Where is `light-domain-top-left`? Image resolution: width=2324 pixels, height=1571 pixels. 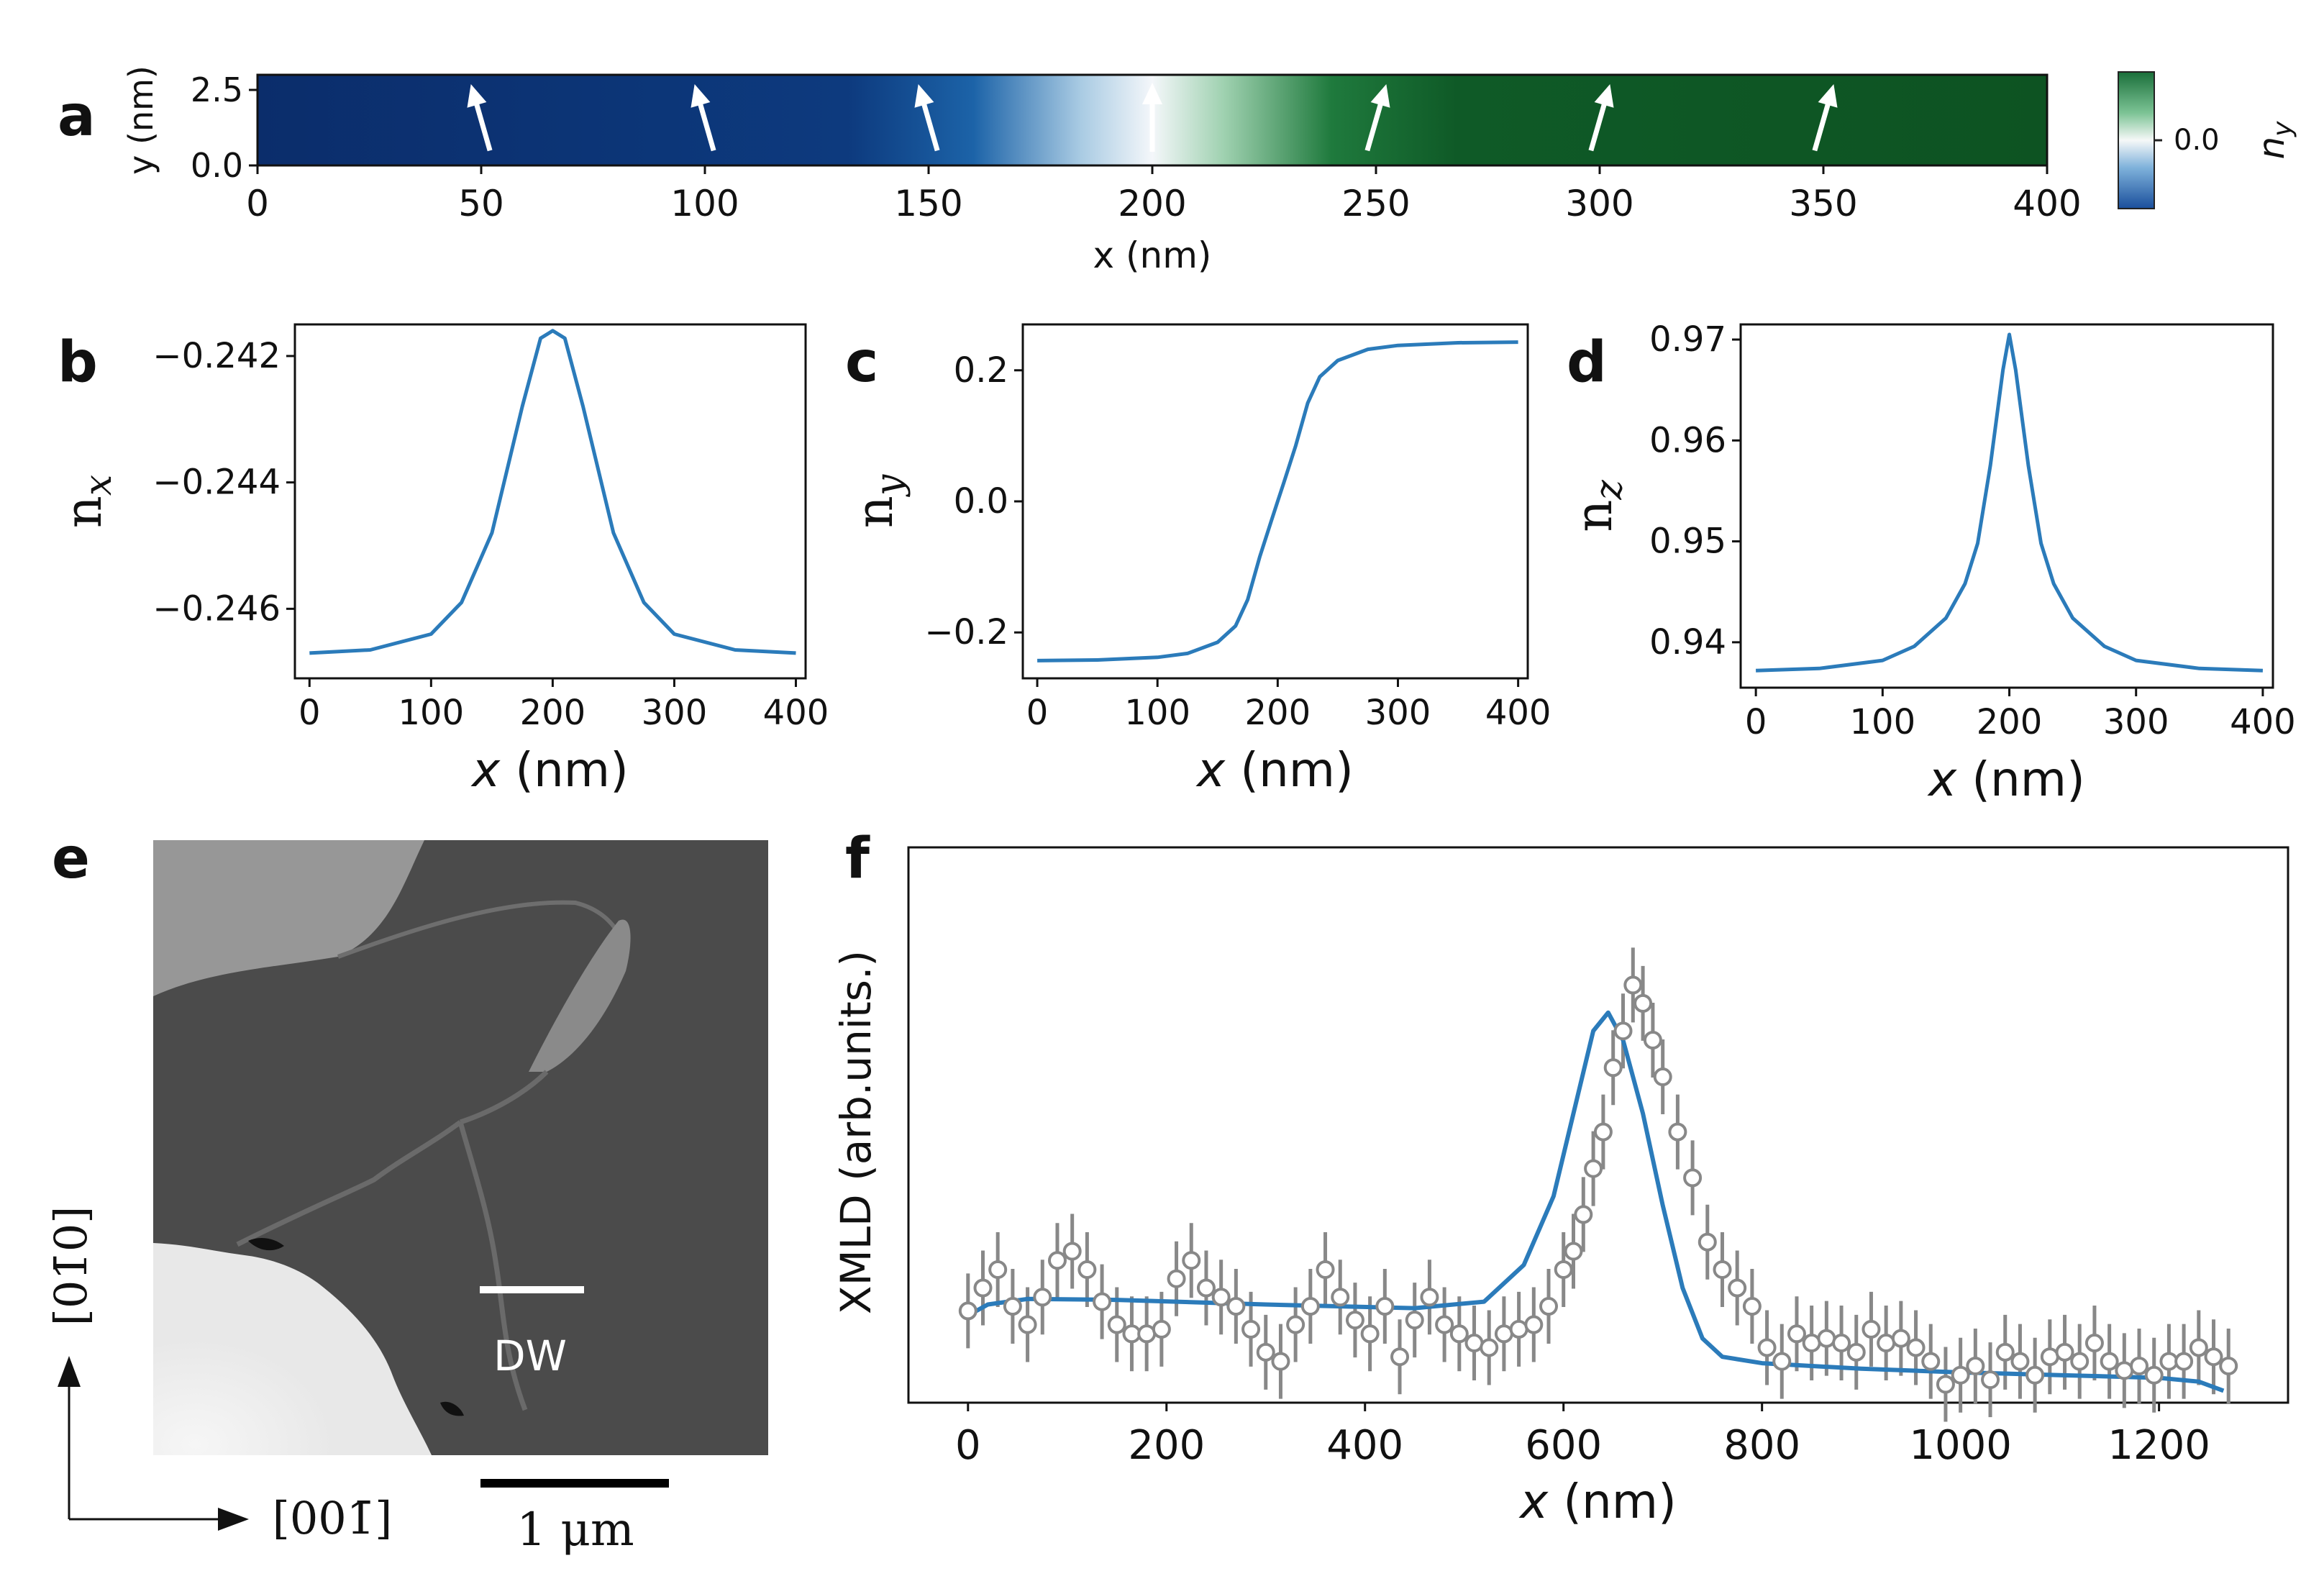 light-domain-top-left is located at coordinates (288, 918).